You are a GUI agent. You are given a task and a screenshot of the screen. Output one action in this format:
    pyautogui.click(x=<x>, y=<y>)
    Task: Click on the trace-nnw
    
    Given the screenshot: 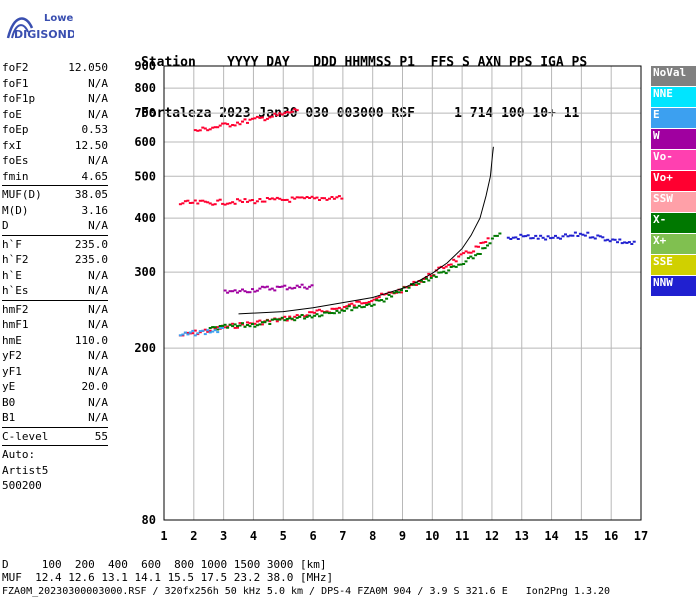 What is the action you would take?
    pyautogui.click(x=571, y=238)
    